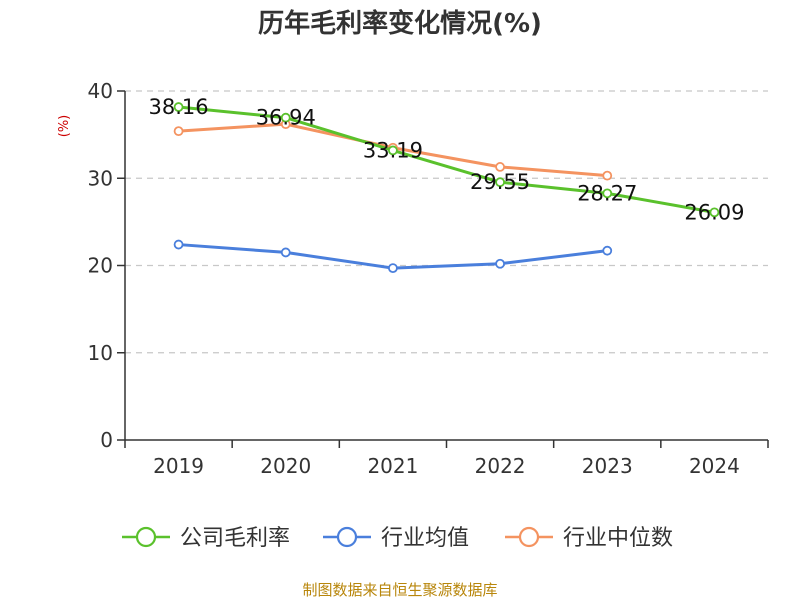  I want to click on x-tick-label: 2023, so click(607, 466).